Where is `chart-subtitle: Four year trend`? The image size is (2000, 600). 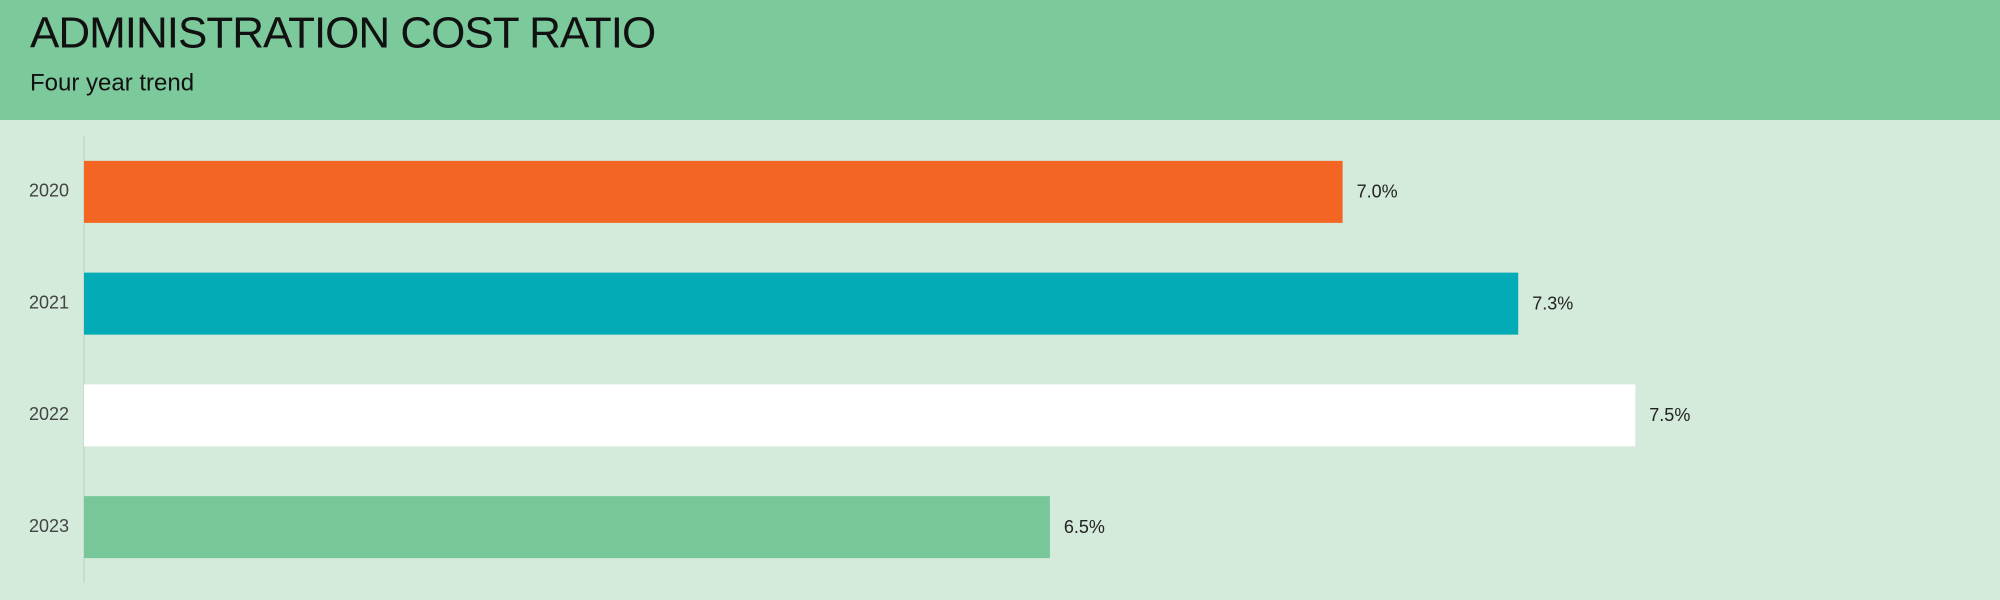 chart-subtitle: Four year trend is located at coordinates (112, 82).